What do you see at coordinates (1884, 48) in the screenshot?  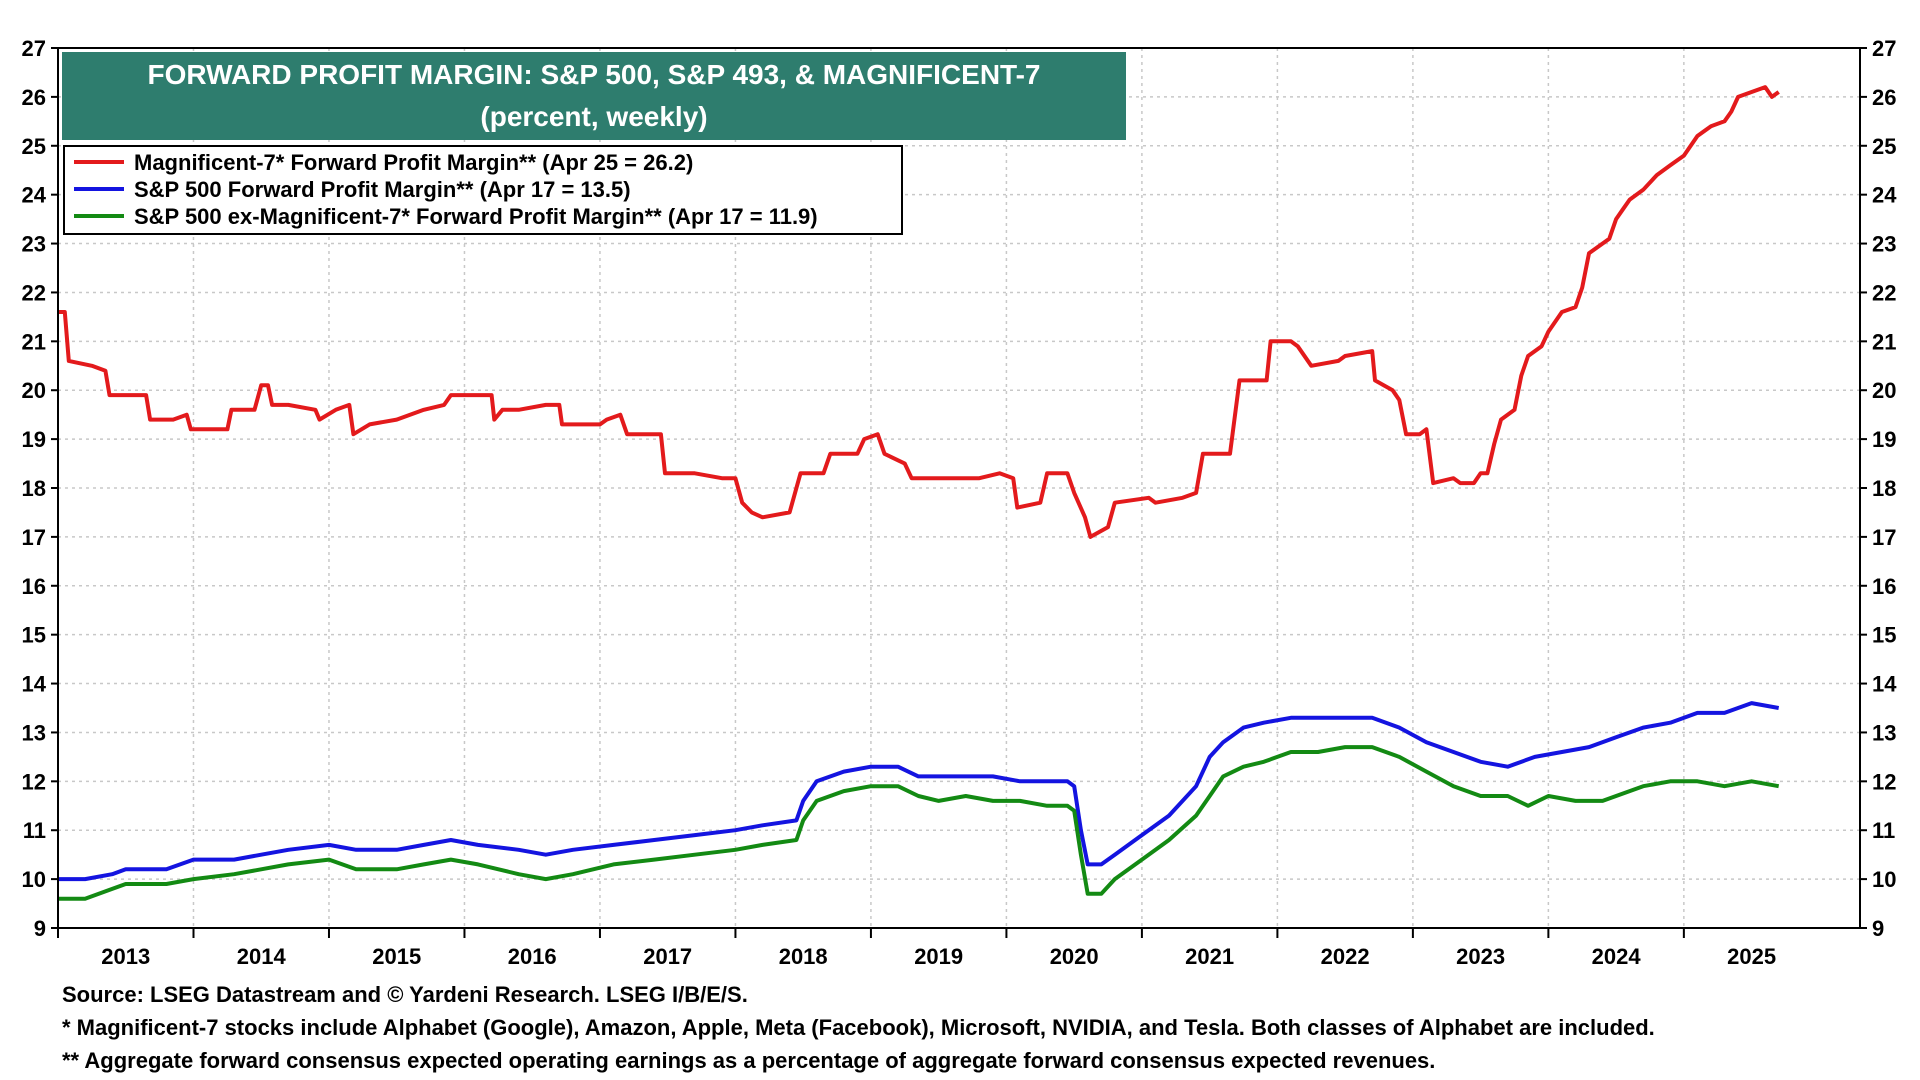 I see `y-tick-label-right: 27` at bounding box center [1884, 48].